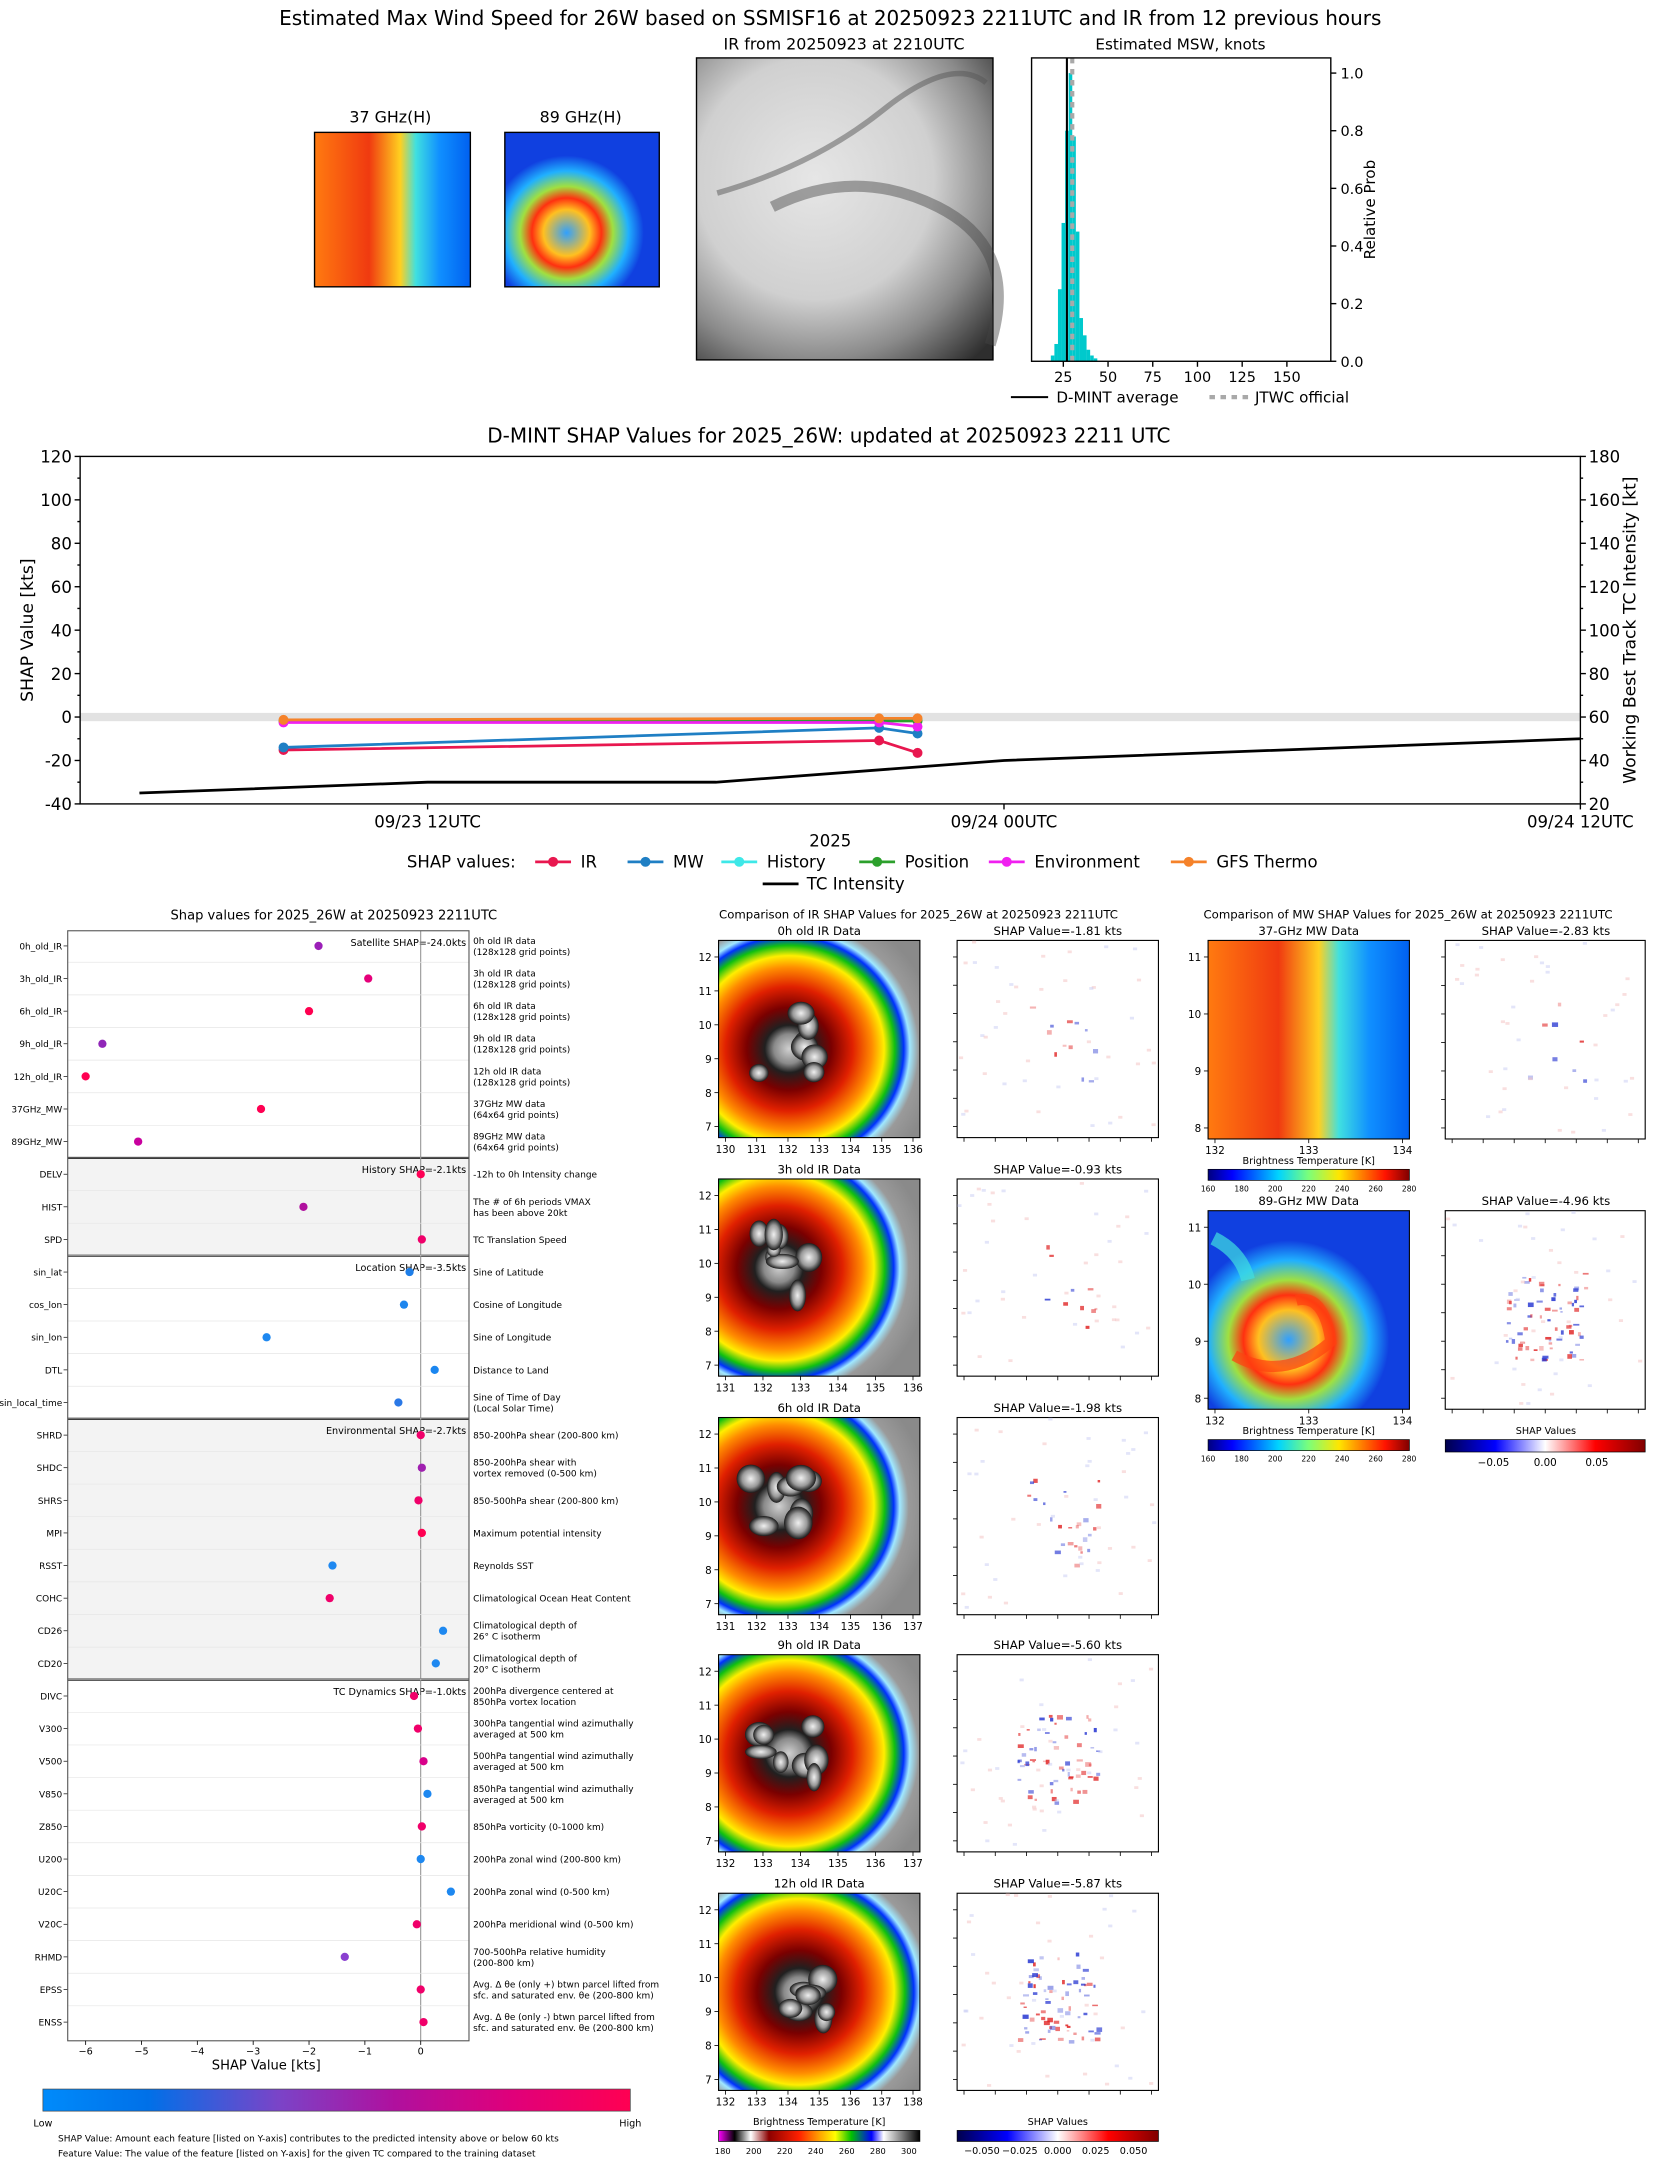  I want to click on x-tick-label: 130, so click(726, 1150).